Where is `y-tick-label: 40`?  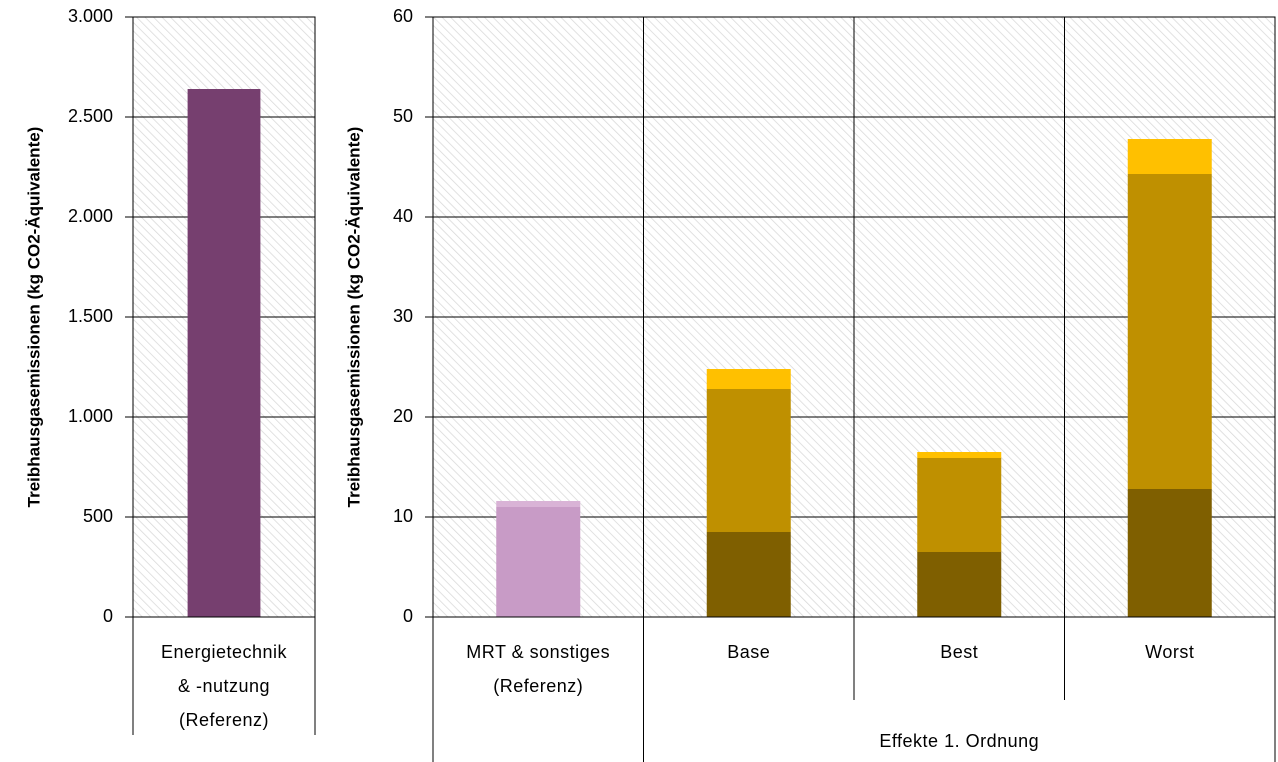 y-tick-label: 40 is located at coordinates (403, 216).